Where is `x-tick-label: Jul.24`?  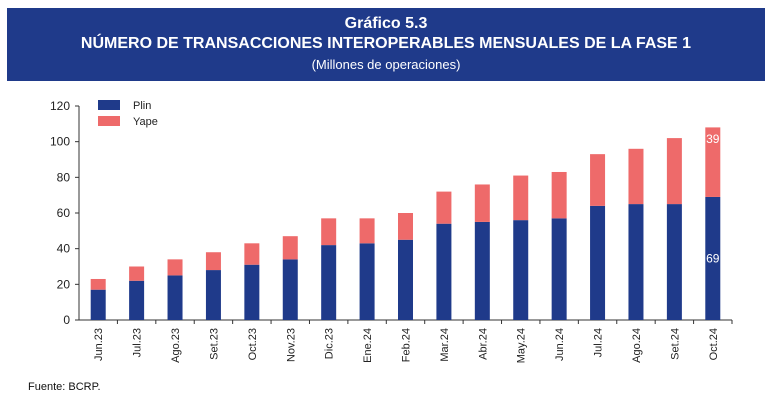
x-tick-label: Jul.24 is located at coordinates (599, 342).